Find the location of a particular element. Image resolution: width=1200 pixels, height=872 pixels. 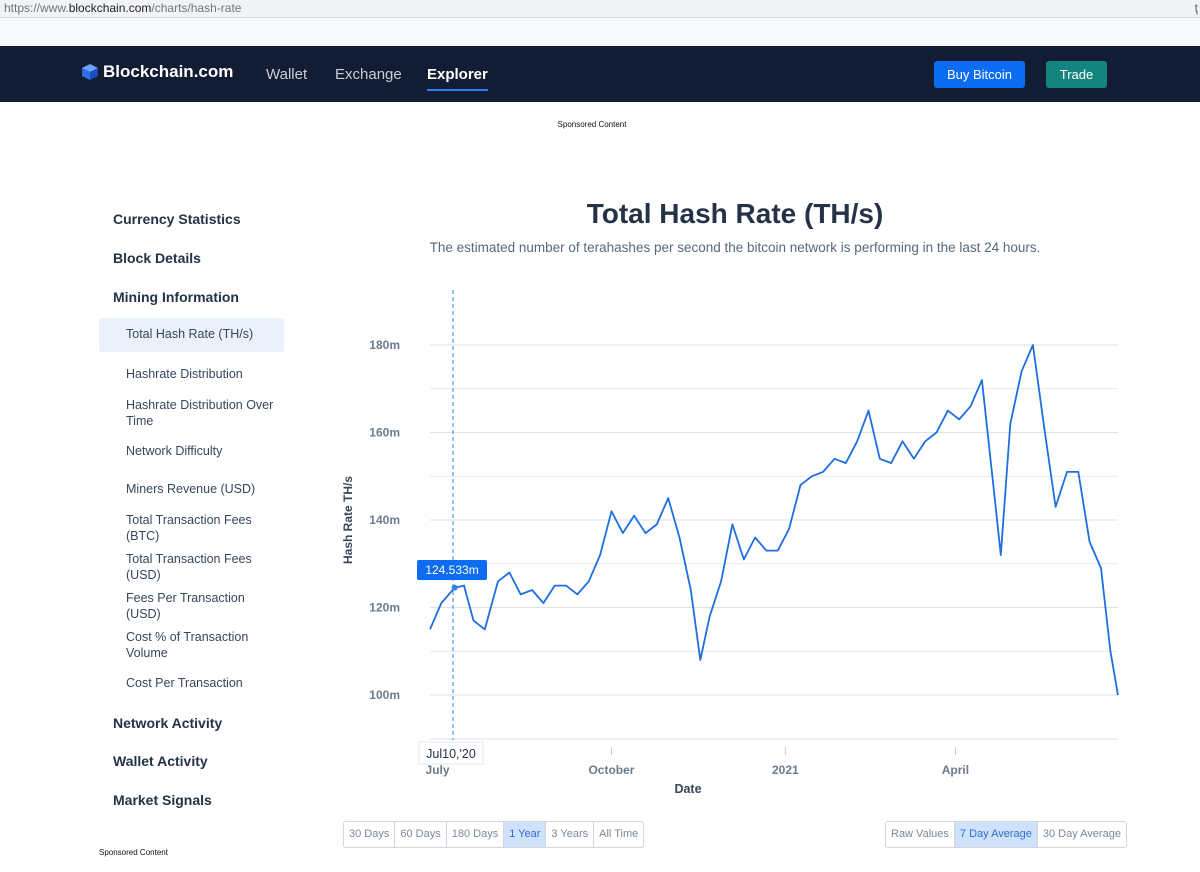

blockchain-logo-icon is located at coordinates (90, 72).